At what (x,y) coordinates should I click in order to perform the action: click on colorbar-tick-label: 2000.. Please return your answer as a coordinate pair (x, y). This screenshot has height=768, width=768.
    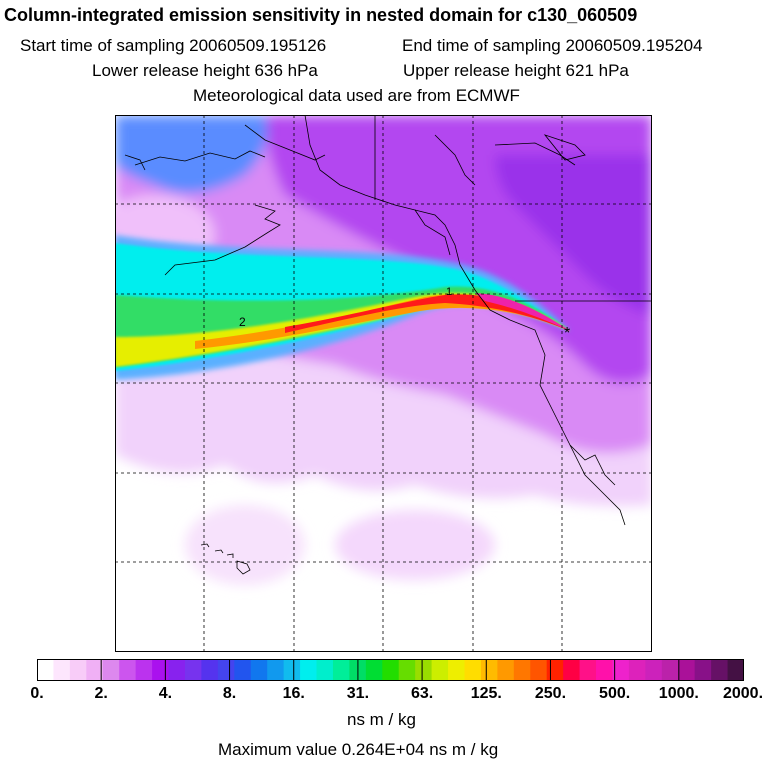
    Looking at the image, I should click on (743, 693).